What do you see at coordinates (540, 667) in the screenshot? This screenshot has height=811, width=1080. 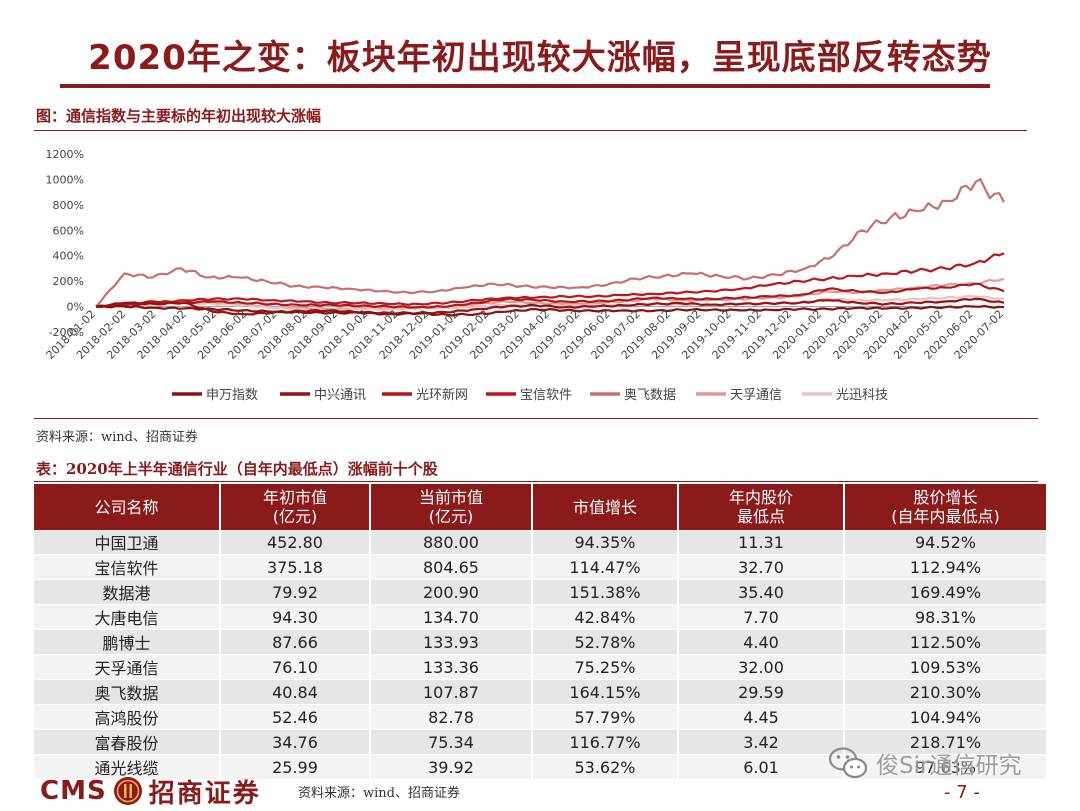 I see `table-row: 天孚通信 76.10 133.36 75.25% 32.00 109.53%` at bounding box center [540, 667].